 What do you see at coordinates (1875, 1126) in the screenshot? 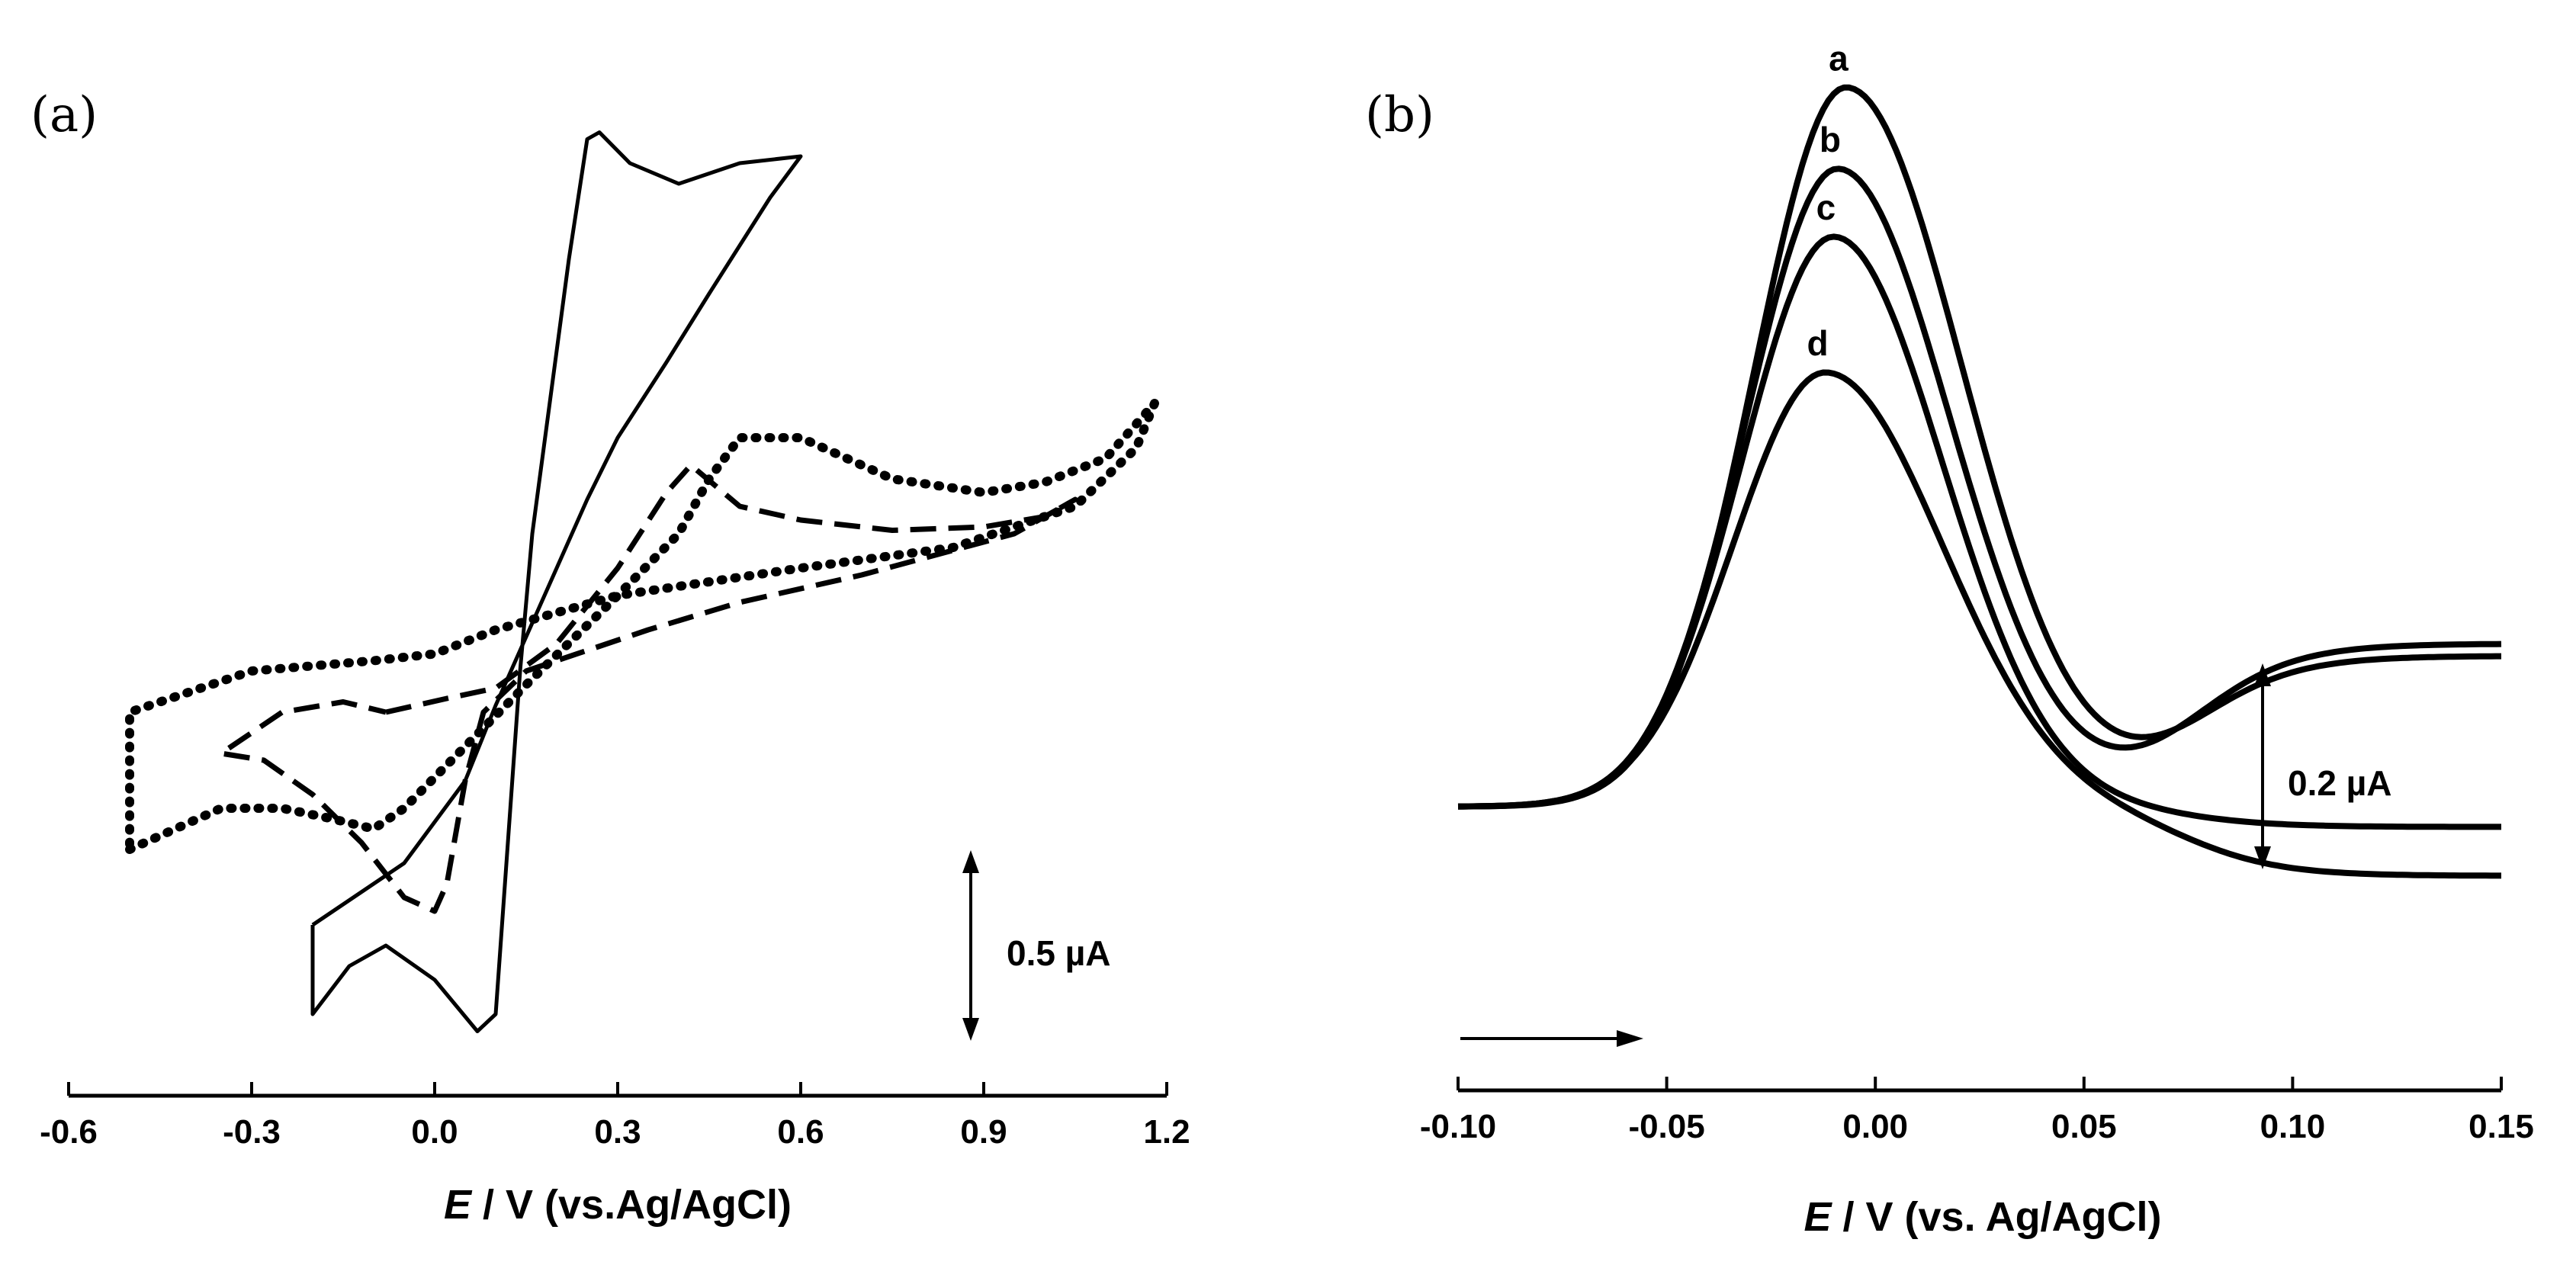
I see `panel-b-tick-label-2: 0.00` at bounding box center [1875, 1126].